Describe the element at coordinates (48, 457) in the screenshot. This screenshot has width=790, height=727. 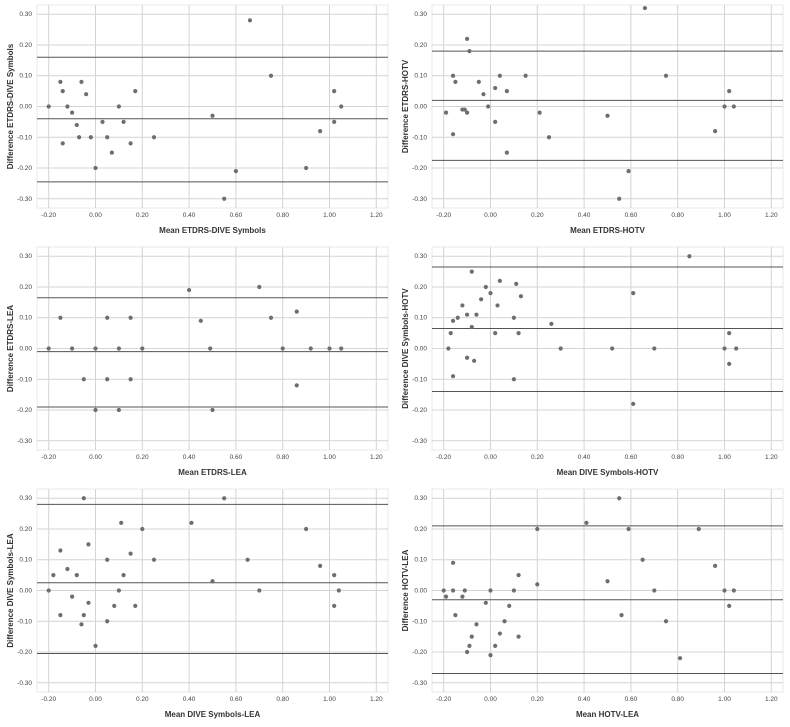
I see `p3-x-tick-label: -0.20` at that location.